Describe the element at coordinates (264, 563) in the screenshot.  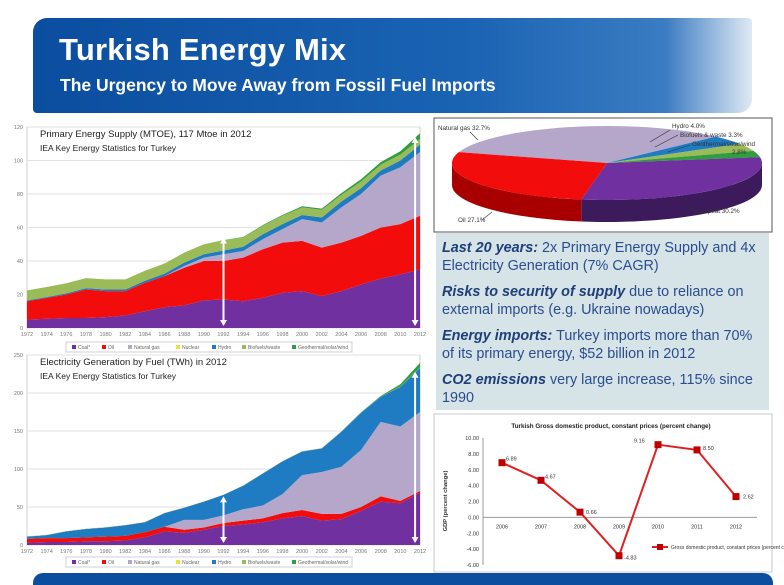
I see `legend-label: Biofuels/waste` at that location.